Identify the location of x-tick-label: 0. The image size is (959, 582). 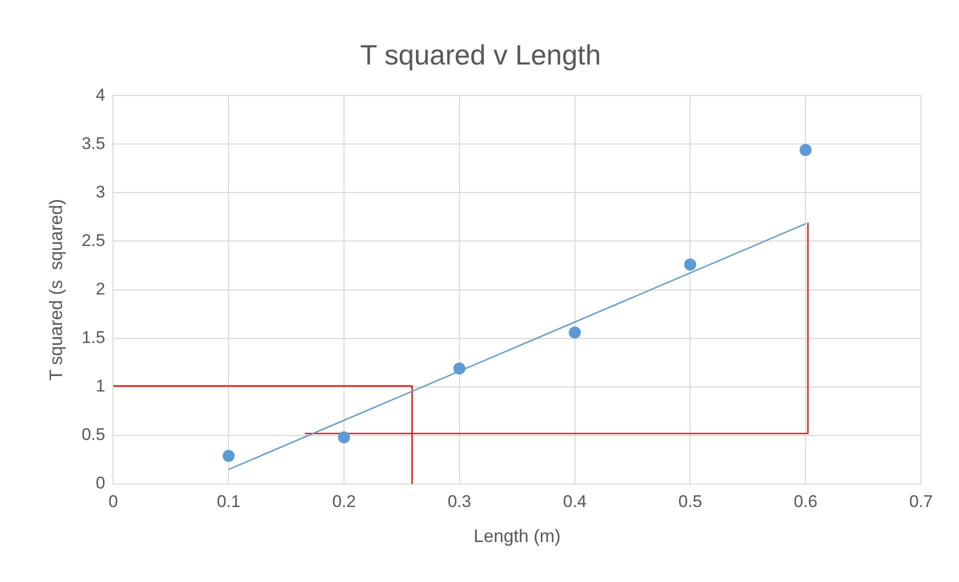
(113, 501).